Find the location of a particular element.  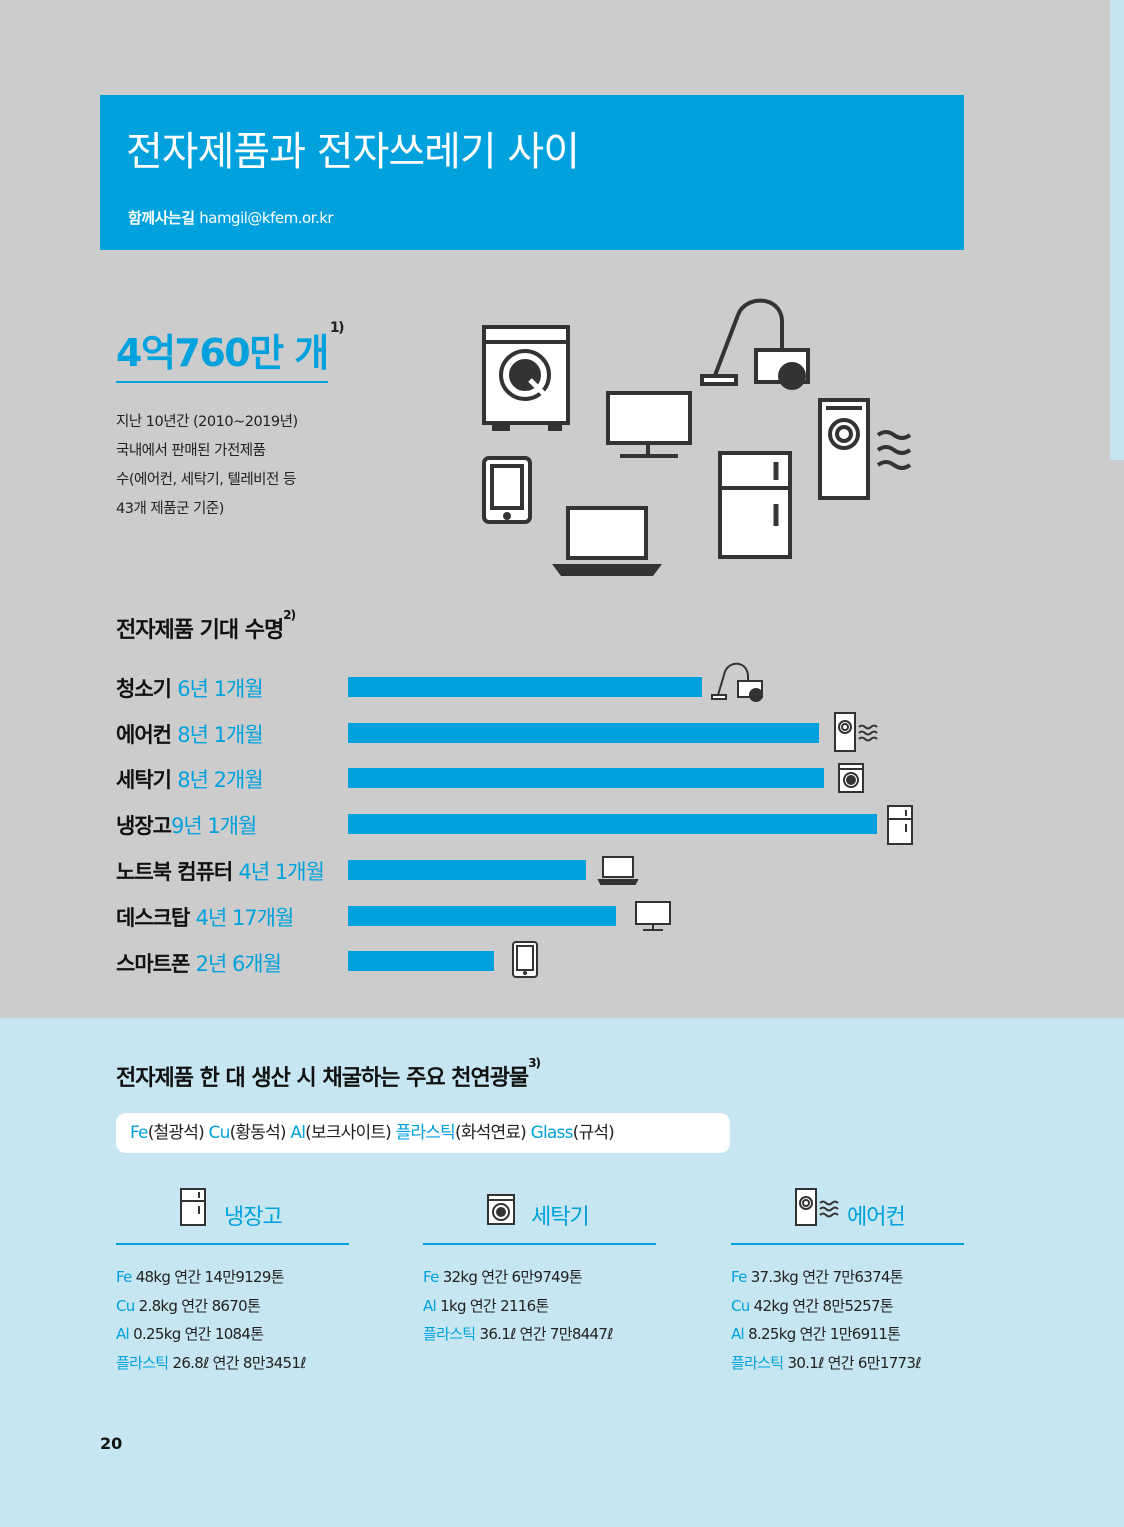

lifespan-label: 스마트폰 2년 6개월 is located at coordinates (199, 963).